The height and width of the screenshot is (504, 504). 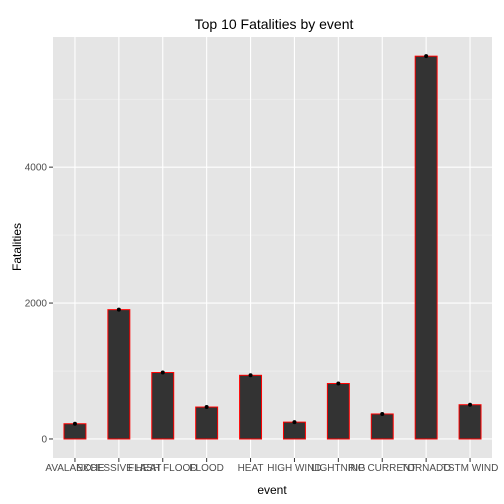 I want to click on y-tick-label: 4000, so click(x=36, y=168).